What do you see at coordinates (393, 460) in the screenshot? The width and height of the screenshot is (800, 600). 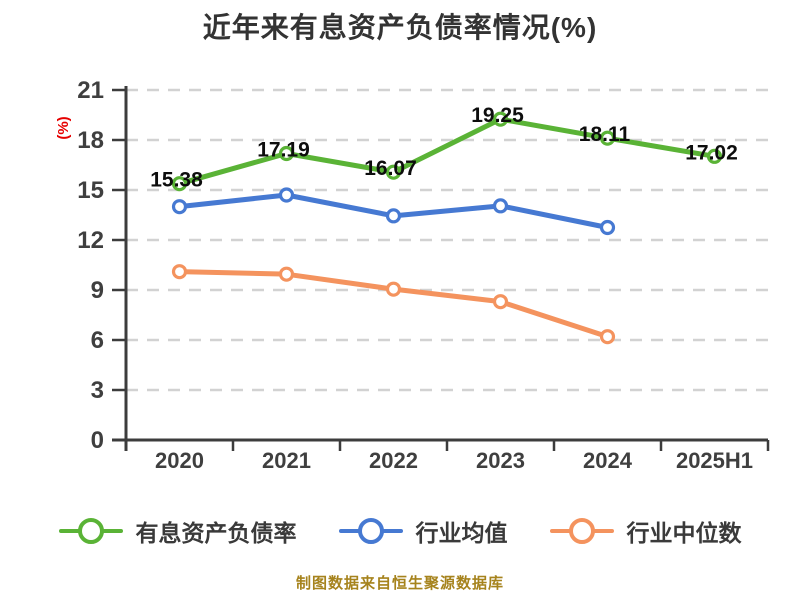 I see `x-tick-label: 2022` at bounding box center [393, 460].